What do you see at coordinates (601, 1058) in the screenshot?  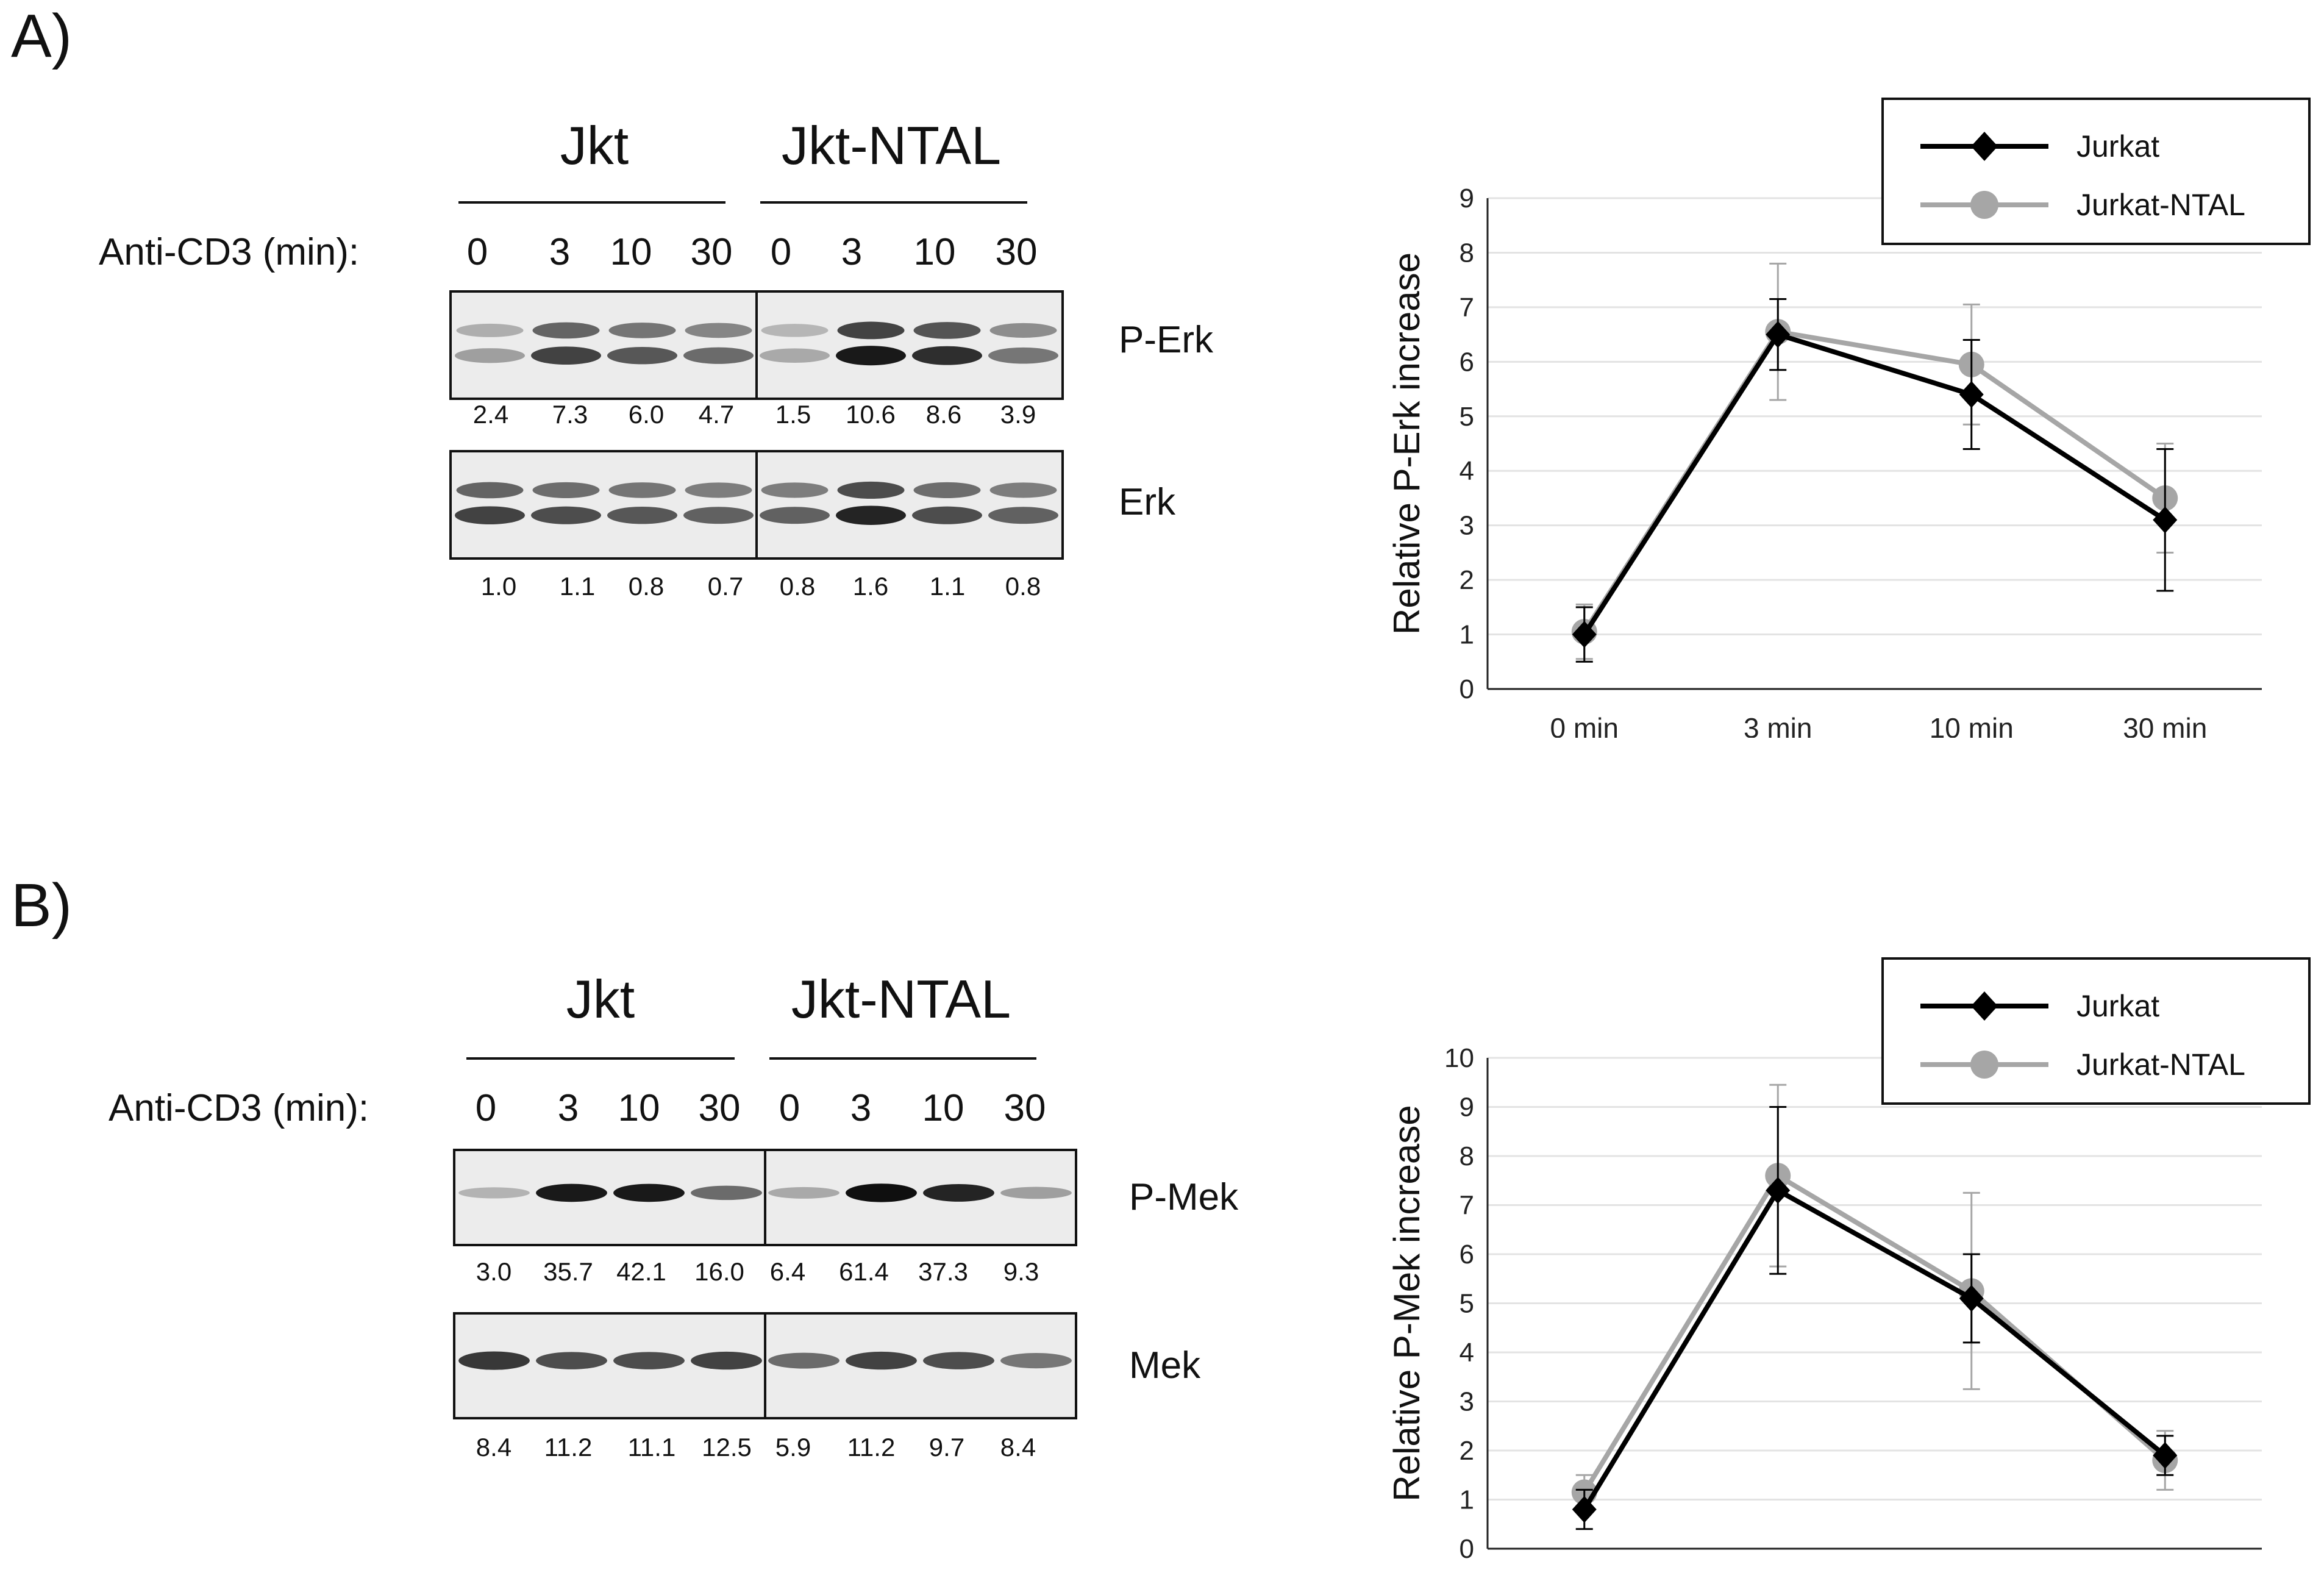 I see `panel-b-jkt-underline` at bounding box center [601, 1058].